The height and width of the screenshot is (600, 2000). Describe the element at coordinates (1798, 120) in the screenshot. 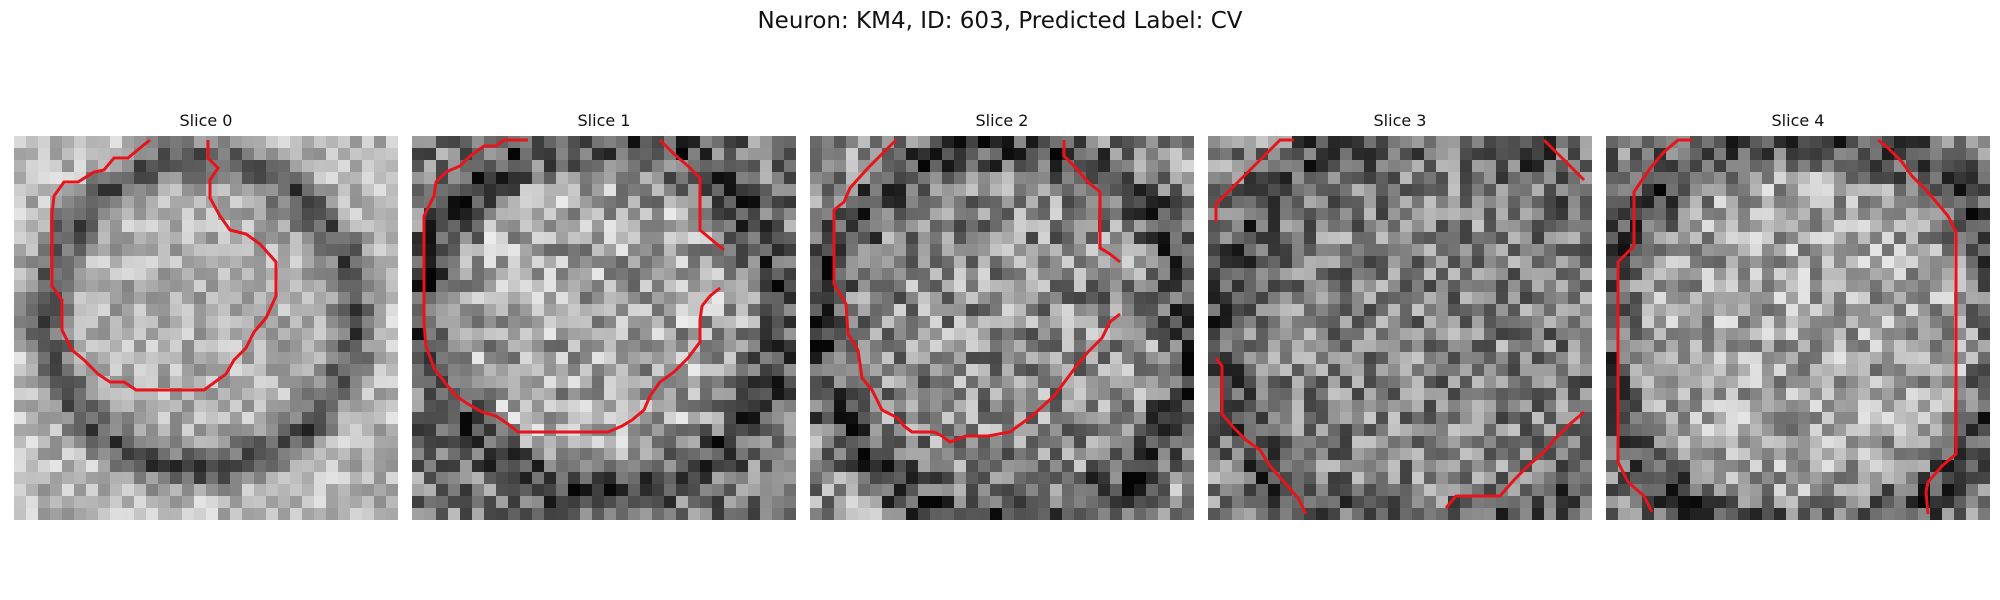

I see `slice-title: Slice 4` at that location.